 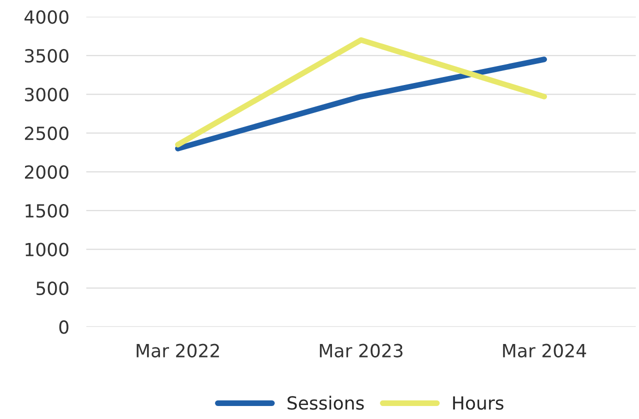 I want to click on y-tick-label: 3000, so click(x=46, y=95).